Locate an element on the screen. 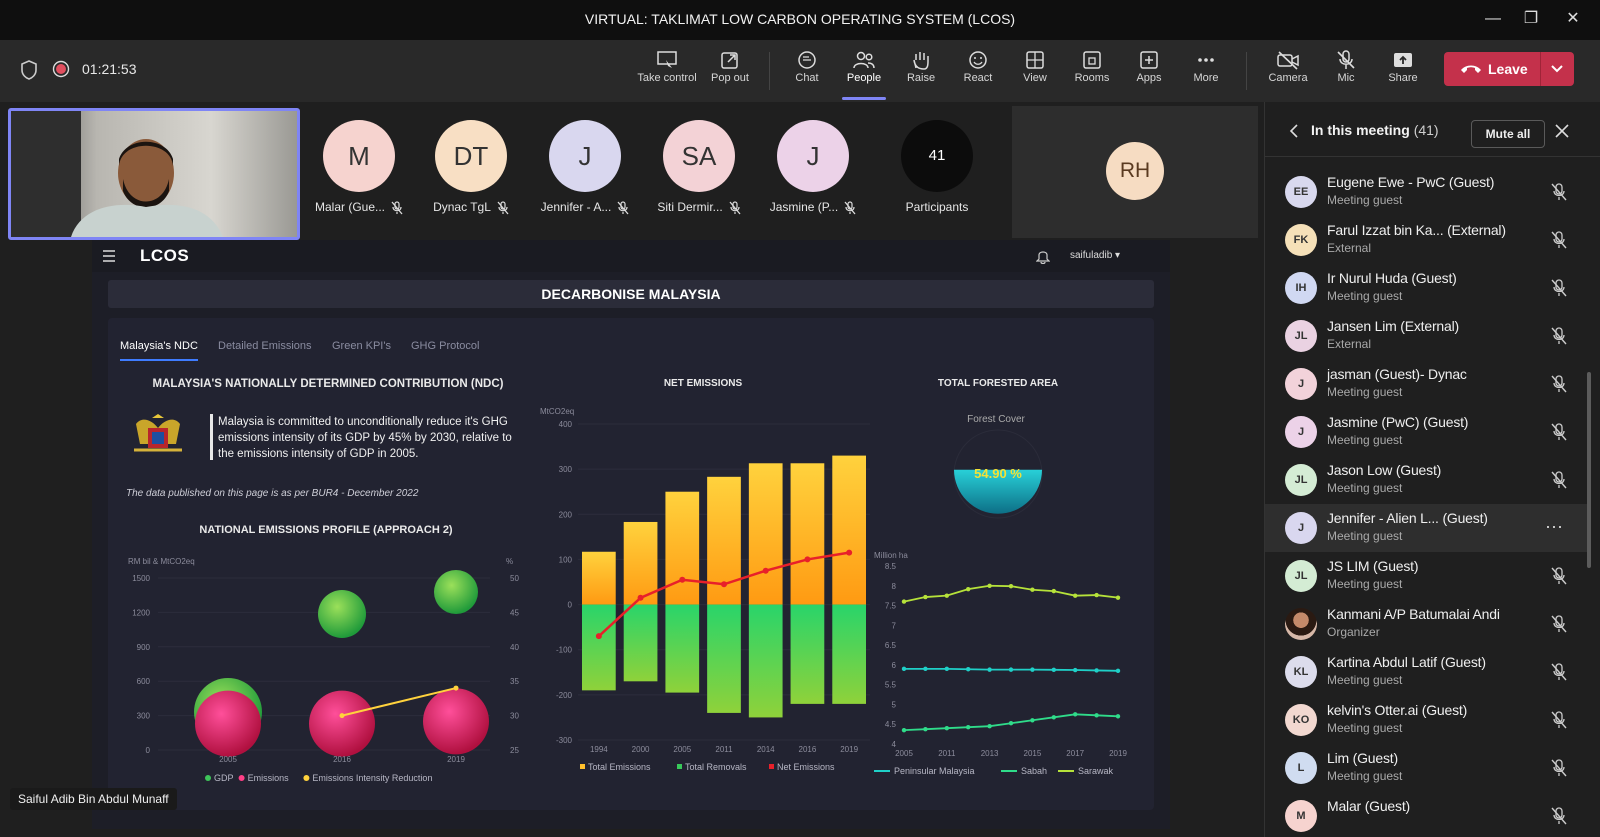 This screenshot has height=837, width=1600. more-button: More is located at coordinates (1206, 71).